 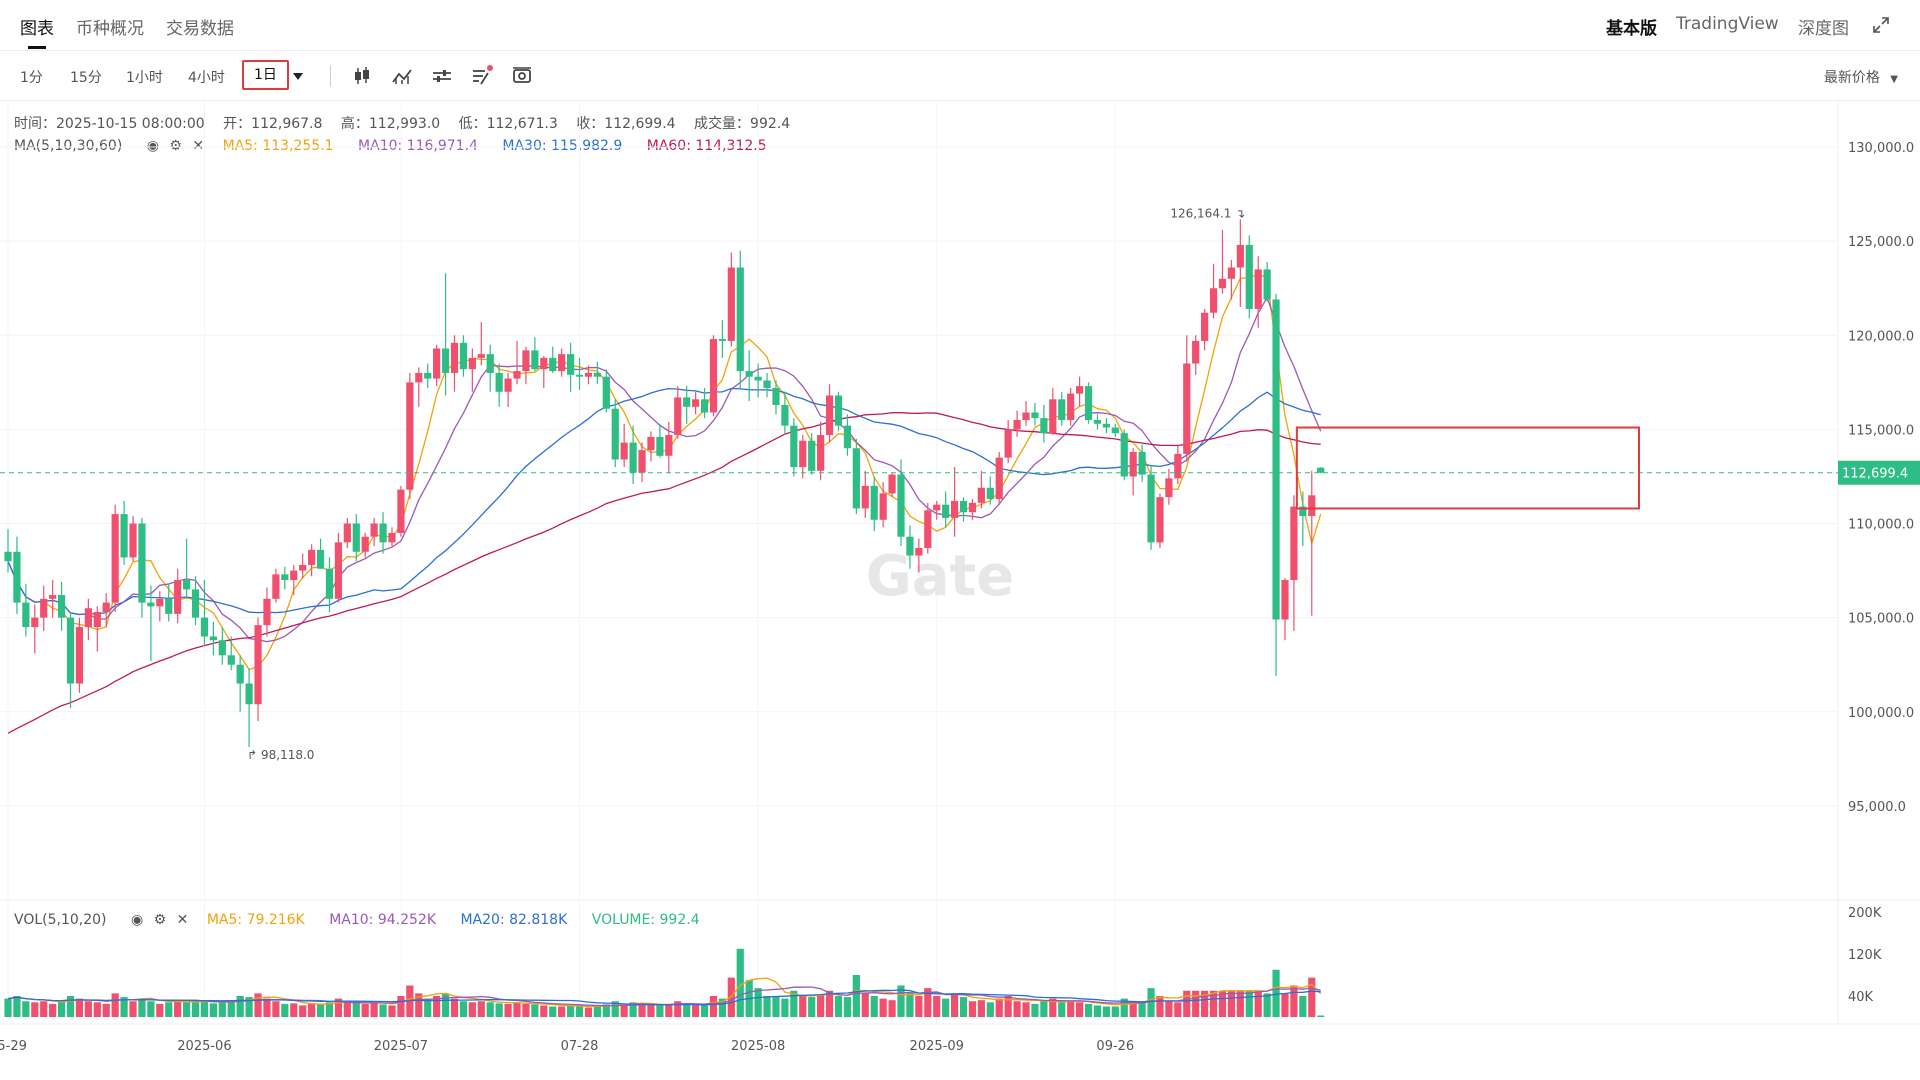 I want to click on tab-trading-data: 交易数据, so click(x=200, y=29).